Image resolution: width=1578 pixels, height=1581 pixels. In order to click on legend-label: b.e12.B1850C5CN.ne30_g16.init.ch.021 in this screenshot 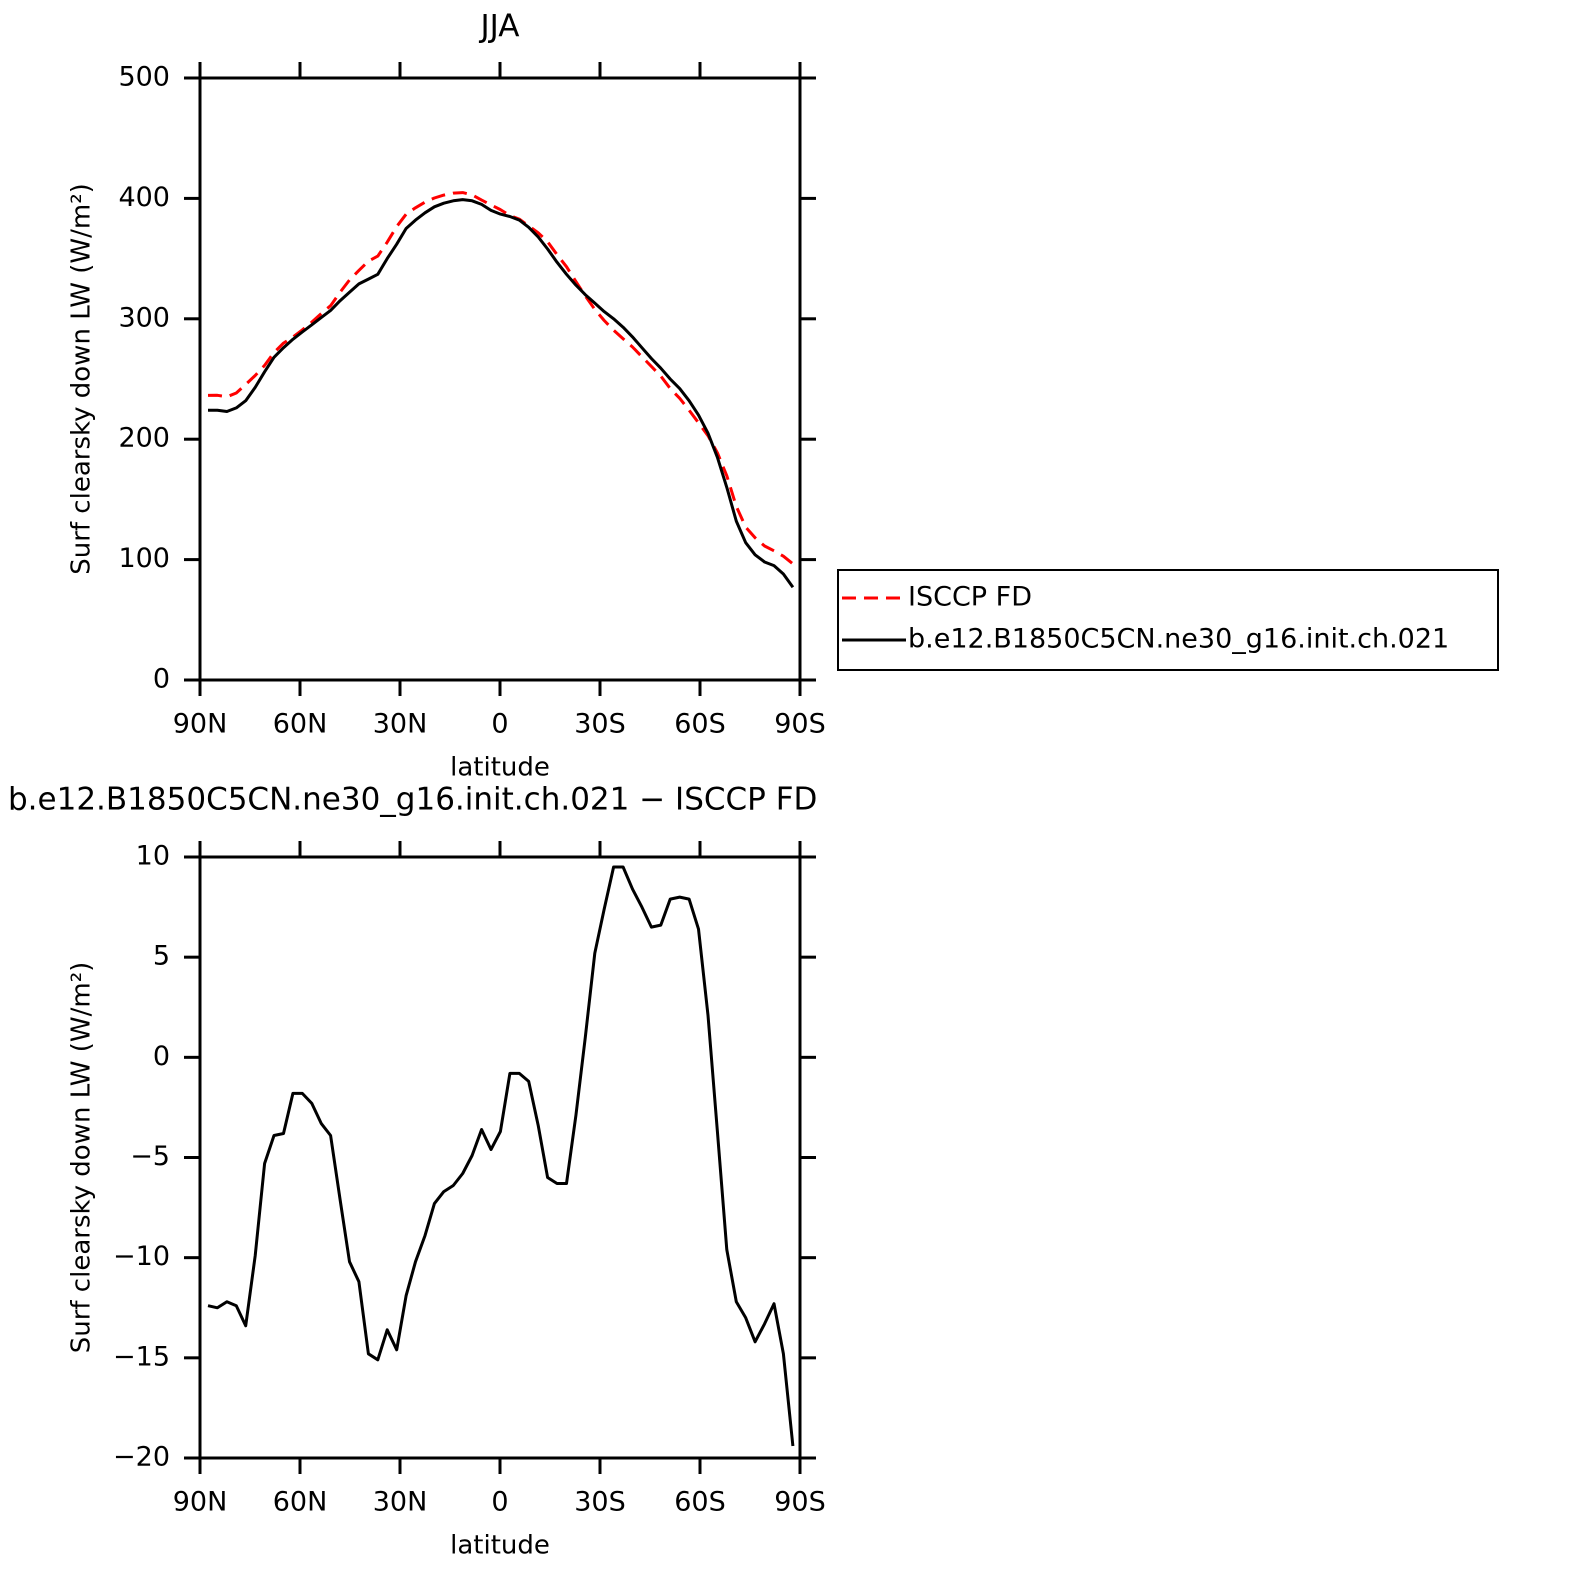, I will do `click(1178, 639)`.